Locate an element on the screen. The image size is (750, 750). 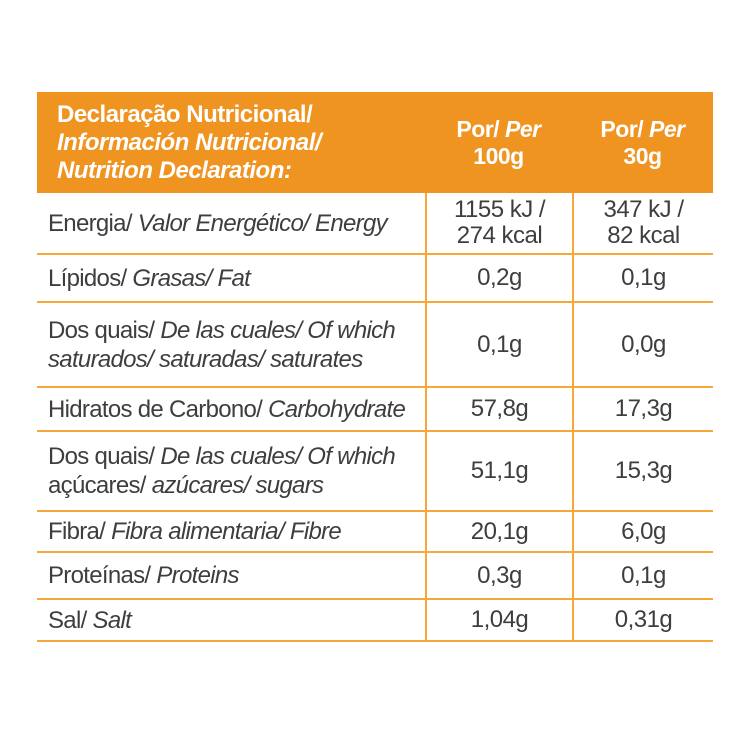
nutrient-row-salt: Sal/ Salt 1,04g 0,31g is located at coordinates (375, 621).